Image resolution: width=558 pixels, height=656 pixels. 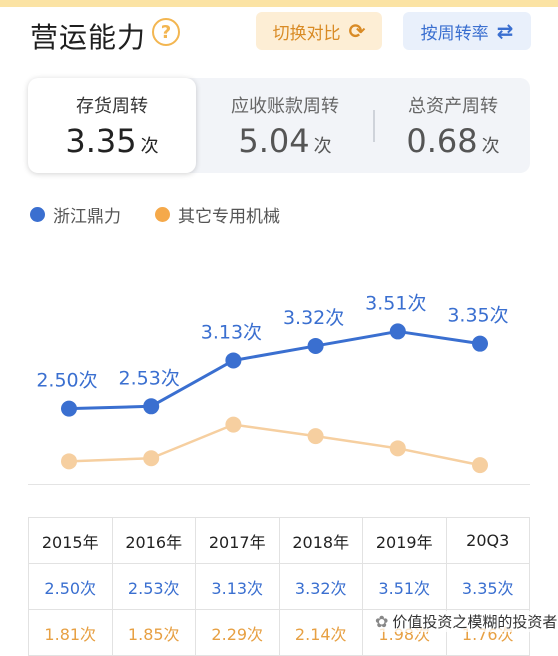 I want to click on legend-item-company: 浙江鼎力, so click(x=75, y=214).